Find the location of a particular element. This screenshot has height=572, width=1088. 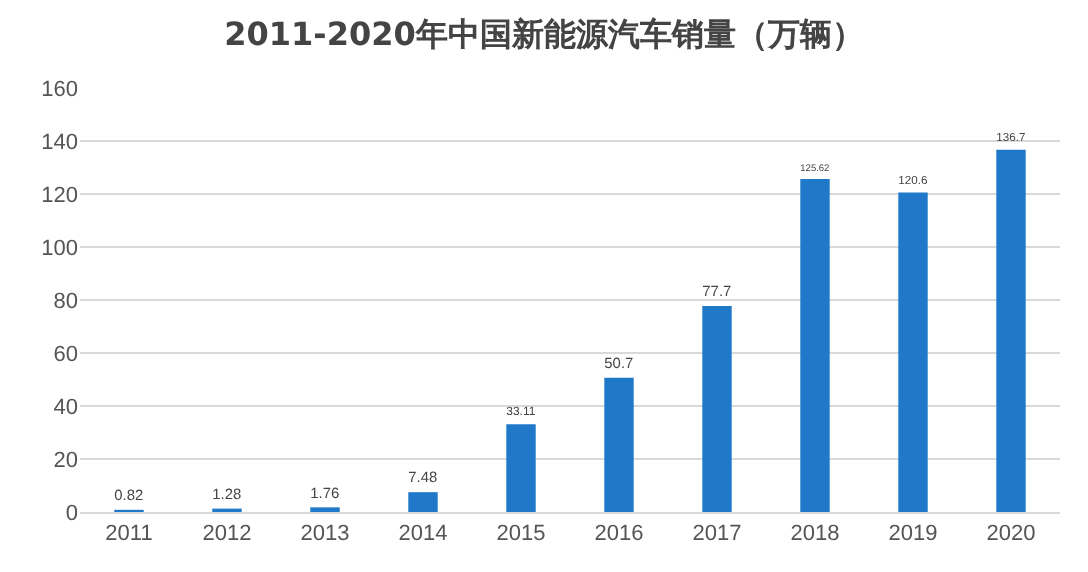

x-tick-label: 2011 is located at coordinates (129, 534).